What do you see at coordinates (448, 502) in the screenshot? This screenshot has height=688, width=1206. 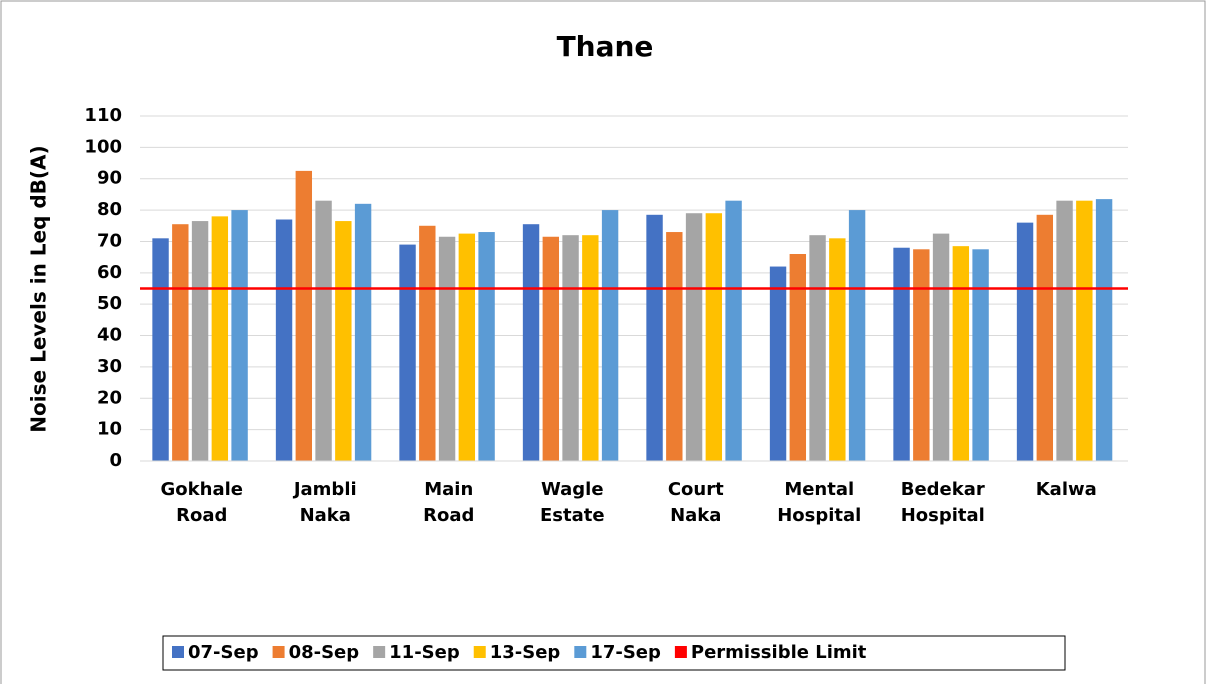 I see `x-tick-label: Main Road` at bounding box center [448, 502].